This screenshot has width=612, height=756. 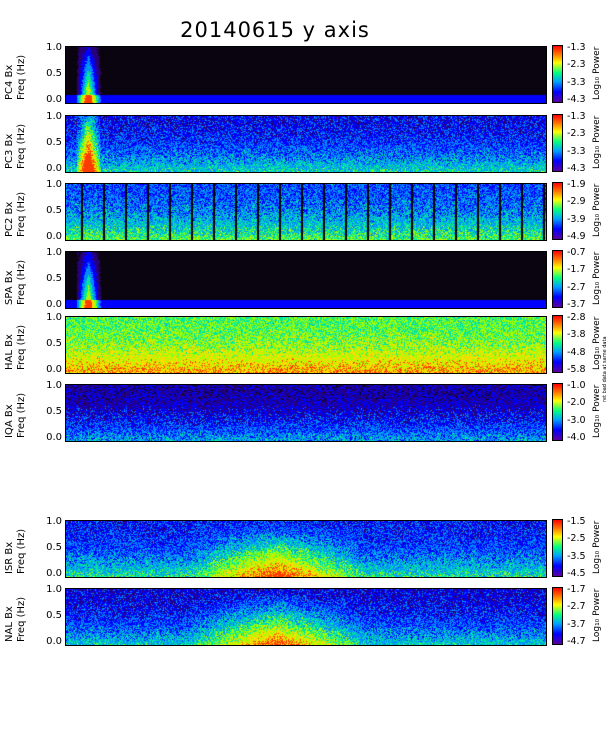 What do you see at coordinates (576, 317) in the screenshot?
I see `colorbar-tick-label: -2.8` at bounding box center [576, 317].